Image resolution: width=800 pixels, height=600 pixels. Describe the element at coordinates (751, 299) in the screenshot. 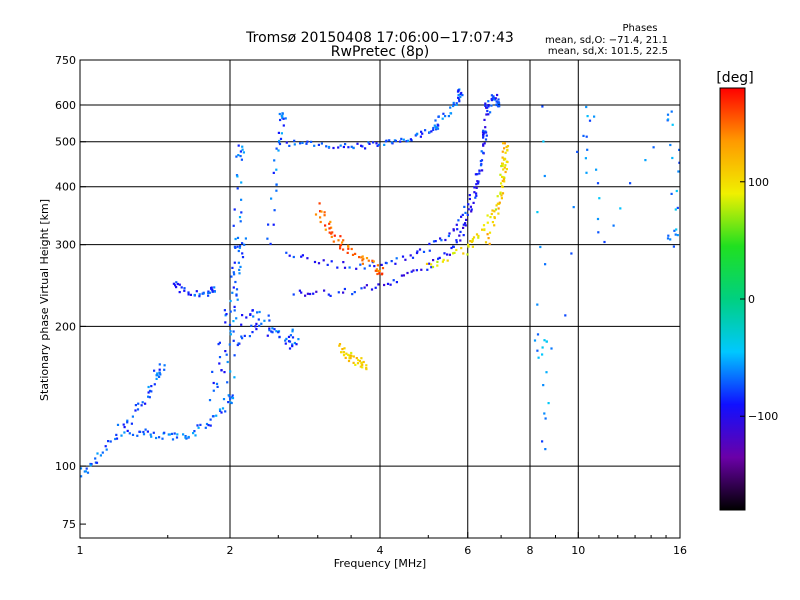

I see `colorbar-tick-label: 0` at that location.